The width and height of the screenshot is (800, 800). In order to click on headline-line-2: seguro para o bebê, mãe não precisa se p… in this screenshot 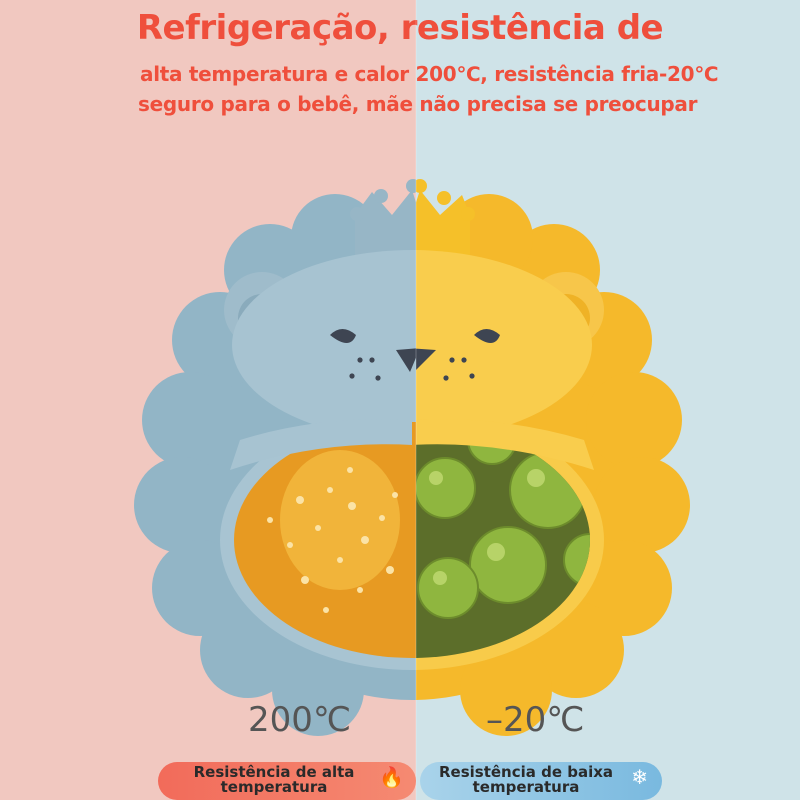, I will do `click(418, 104)`.